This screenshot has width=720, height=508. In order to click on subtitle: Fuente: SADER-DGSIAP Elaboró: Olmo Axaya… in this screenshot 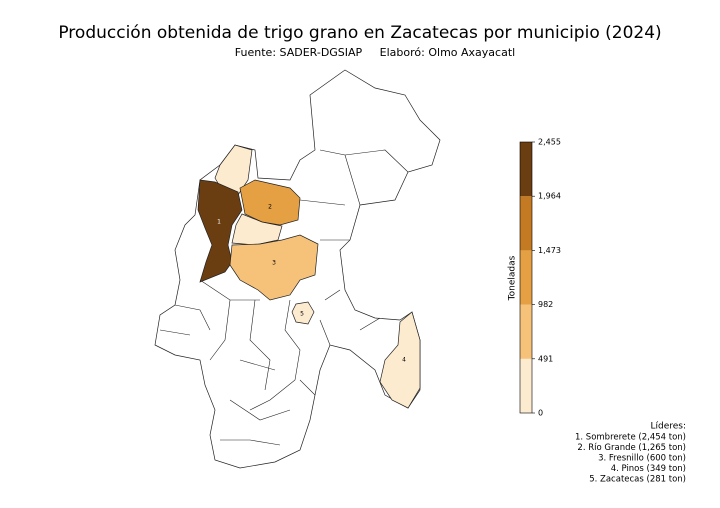, I will do `click(375, 52)`.